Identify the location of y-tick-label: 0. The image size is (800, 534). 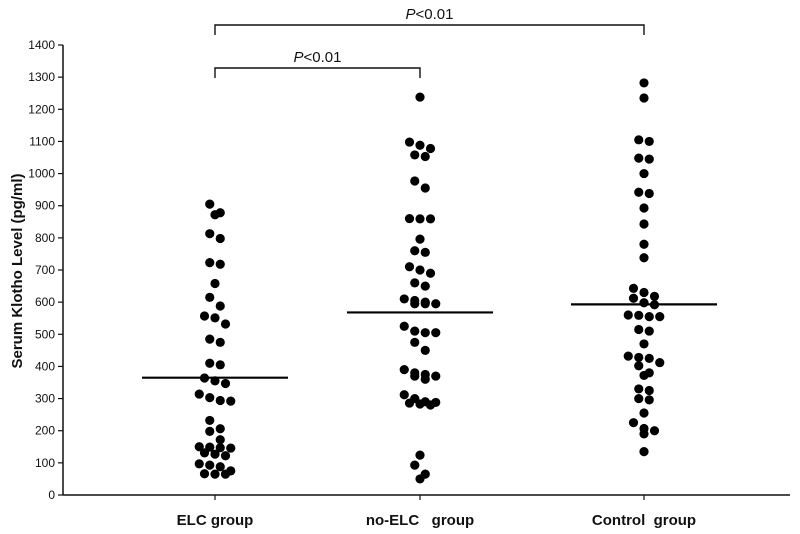
(51, 495).